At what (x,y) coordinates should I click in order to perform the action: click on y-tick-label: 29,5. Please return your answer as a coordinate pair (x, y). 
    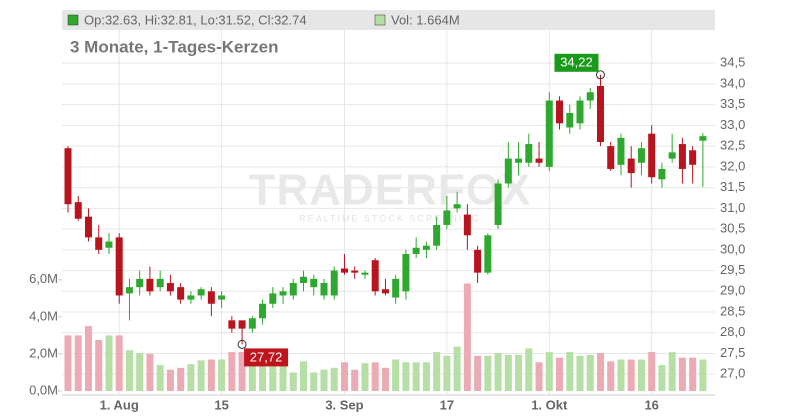
    Looking at the image, I should click on (732, 269).